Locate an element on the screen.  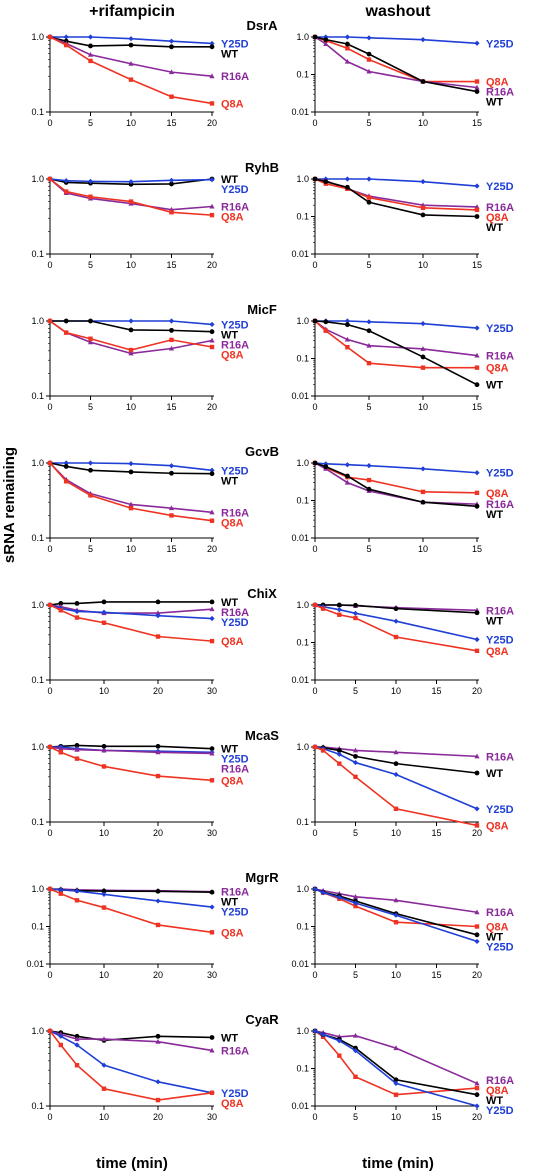
series-line-y25d is located at coordinates (396, 468).